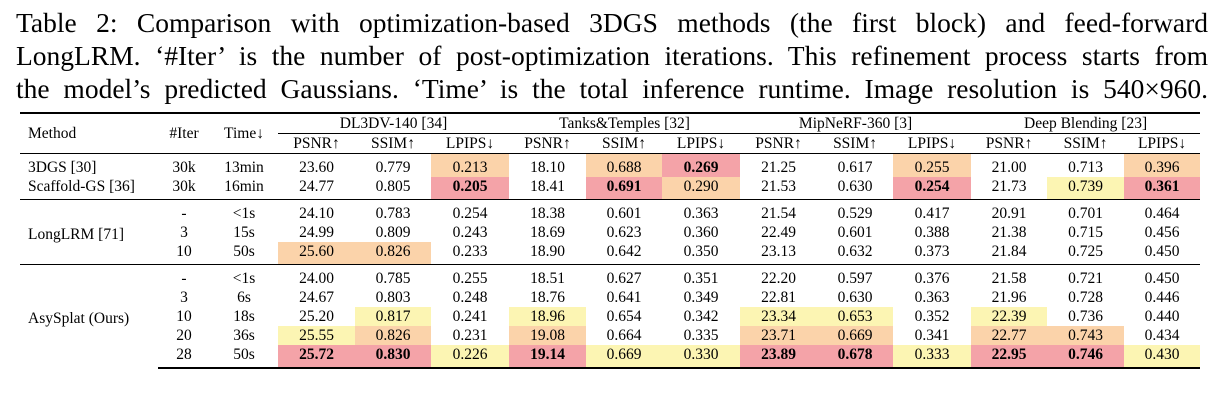 The image size is (1220, 410). Describe the element at coordinates (89, 232) in the screenshot. I see `method-cell: LongLRM [71]` at that location.